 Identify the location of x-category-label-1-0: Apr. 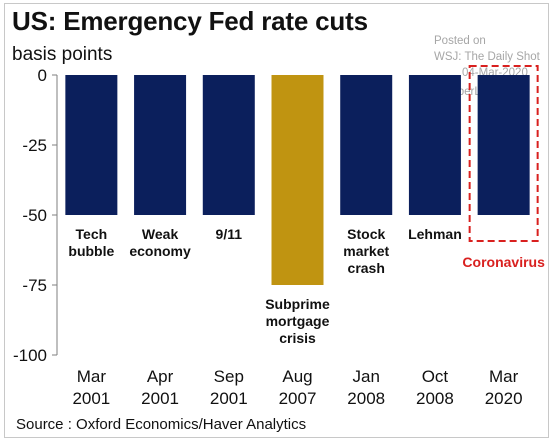
(160, 376).